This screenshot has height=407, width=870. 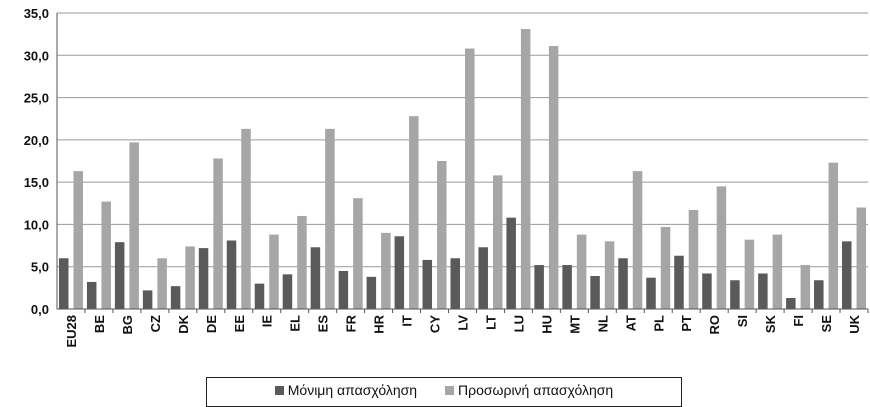 What do you see at coordinates (183, 323) in the screenshot?
I see `x-tick-label: DK` at bounding box center [183, 323].